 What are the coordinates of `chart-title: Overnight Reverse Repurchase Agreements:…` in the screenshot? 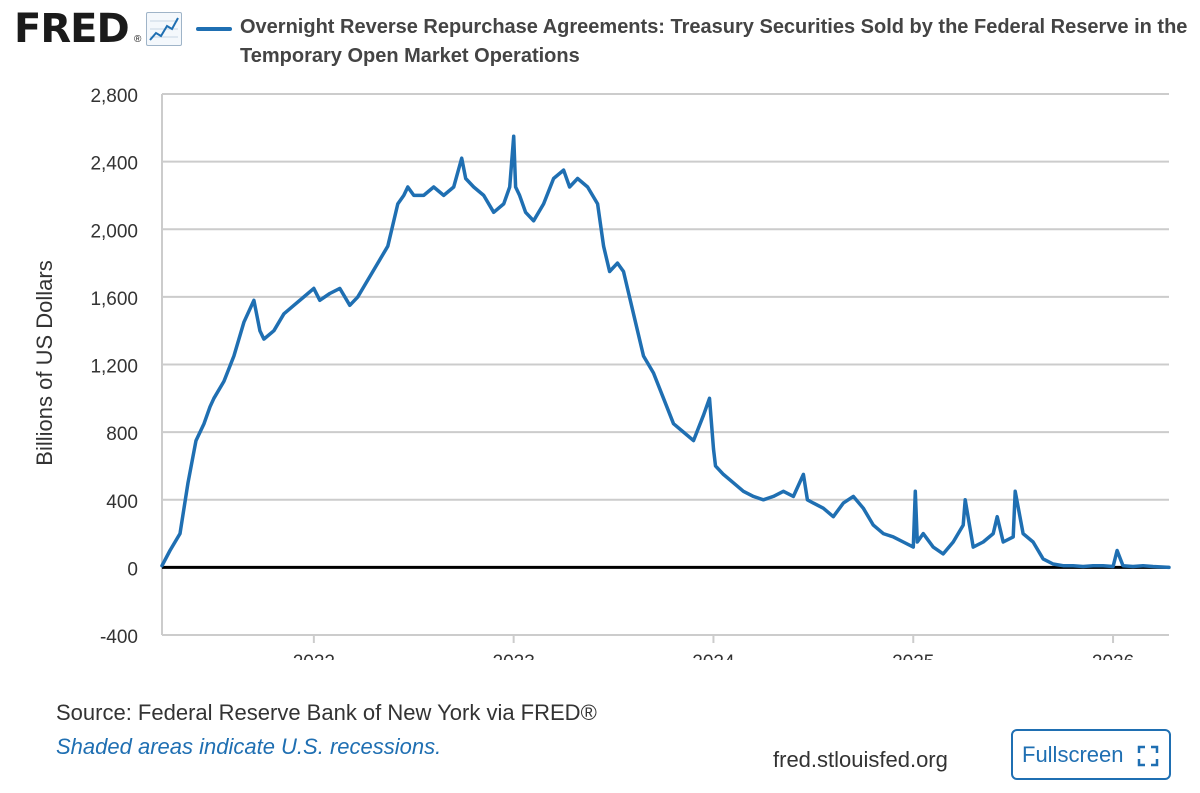 It's located at (714, 41).